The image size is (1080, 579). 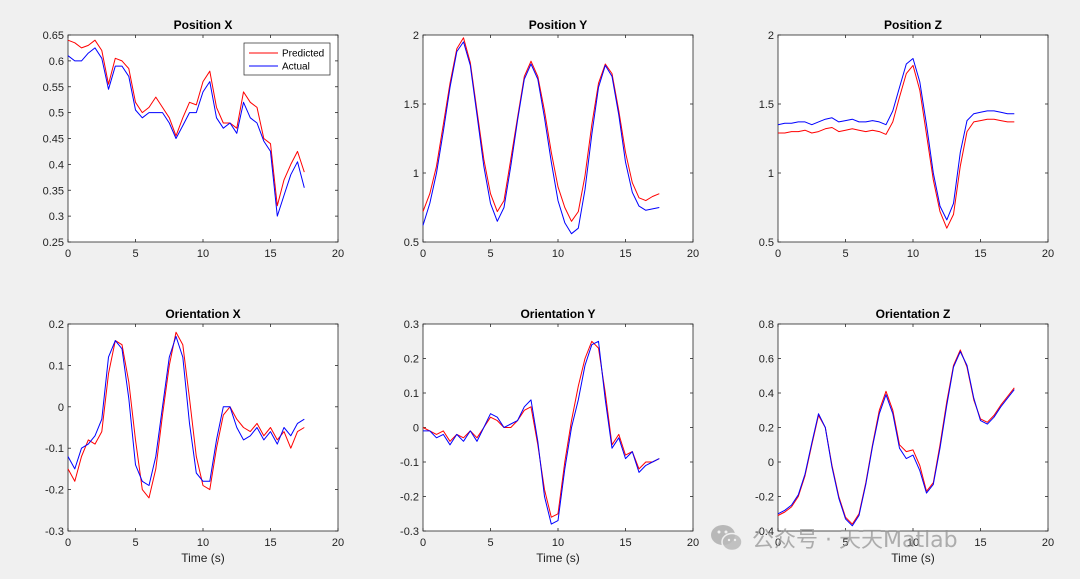 I want to click on chart-title: Orientation Y, so click(x=557, y=314).